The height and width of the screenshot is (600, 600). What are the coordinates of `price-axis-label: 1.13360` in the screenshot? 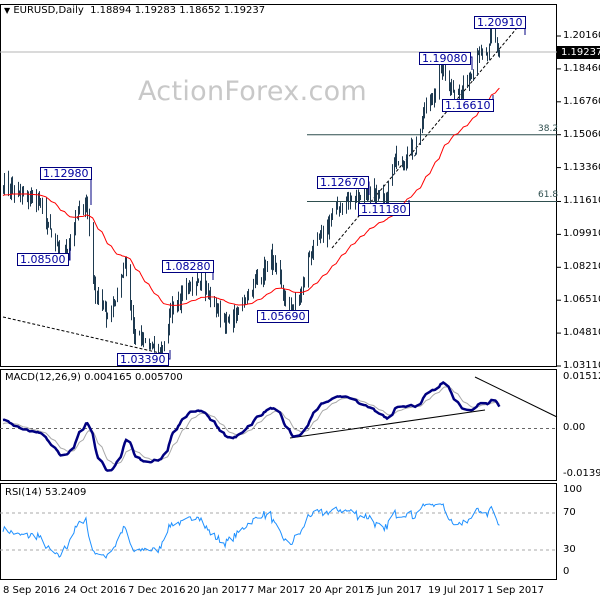 It's located at (581, 167).